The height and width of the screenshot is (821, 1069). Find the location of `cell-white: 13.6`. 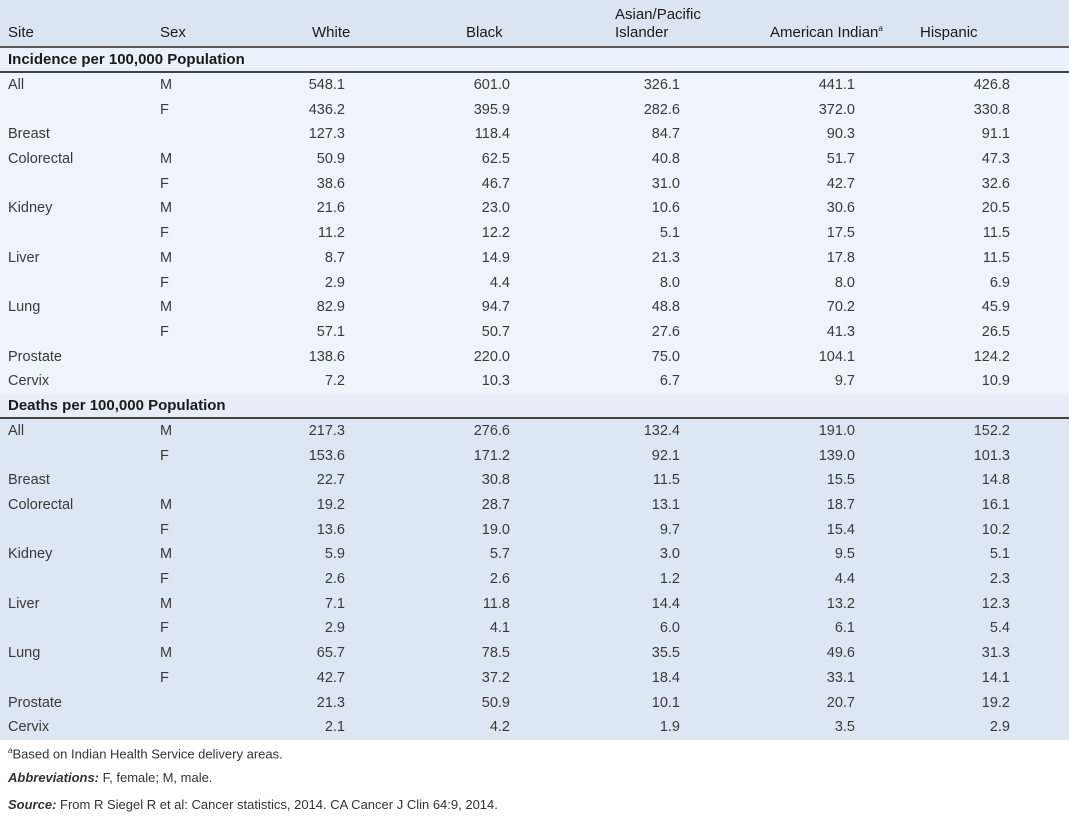

cell-white: 13.6 is located at coordinates (330, 529).